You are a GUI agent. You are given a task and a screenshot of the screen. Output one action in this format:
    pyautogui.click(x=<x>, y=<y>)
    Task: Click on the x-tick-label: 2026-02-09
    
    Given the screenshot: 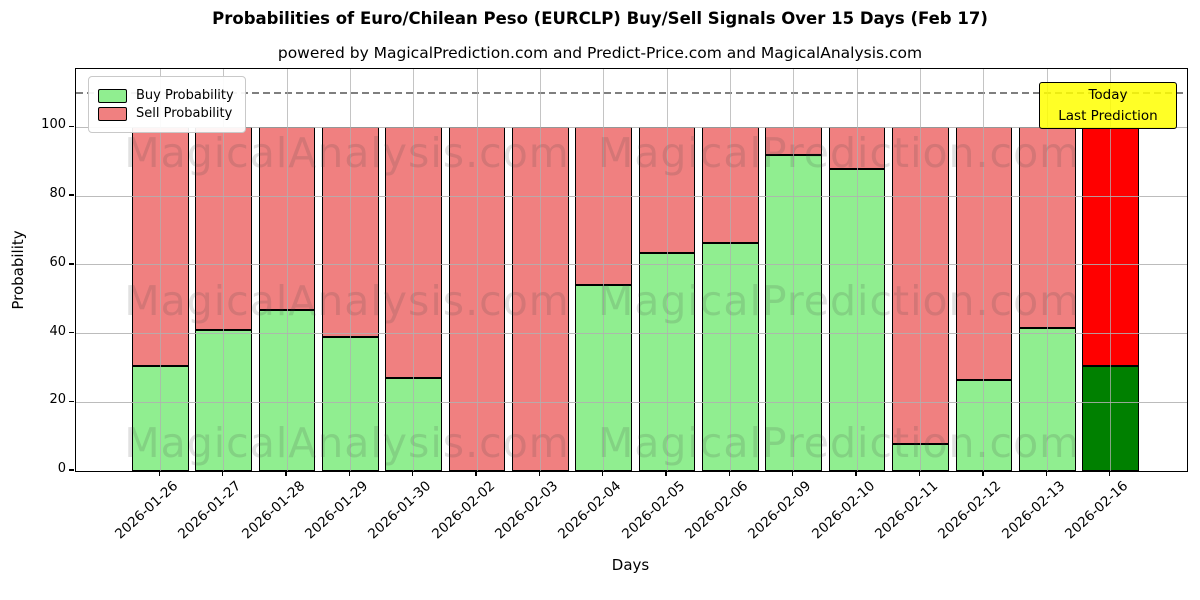 What is the action you would take?
    pyautogui.click(x=780, y=510)
    